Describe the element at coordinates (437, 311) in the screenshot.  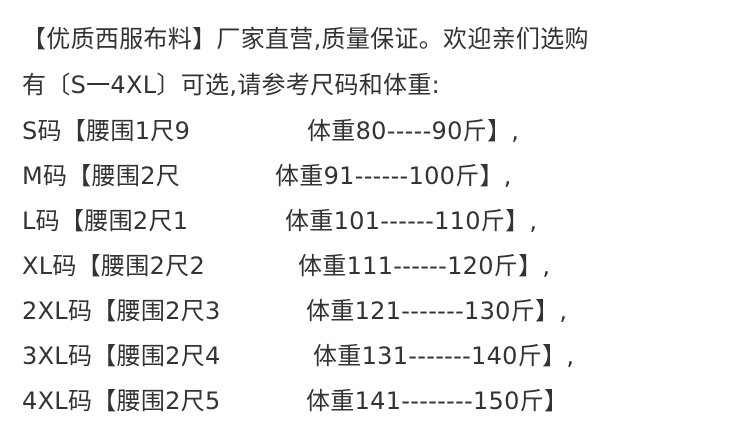
I see `weight-range: 体重121-------130斤】,` at that location.